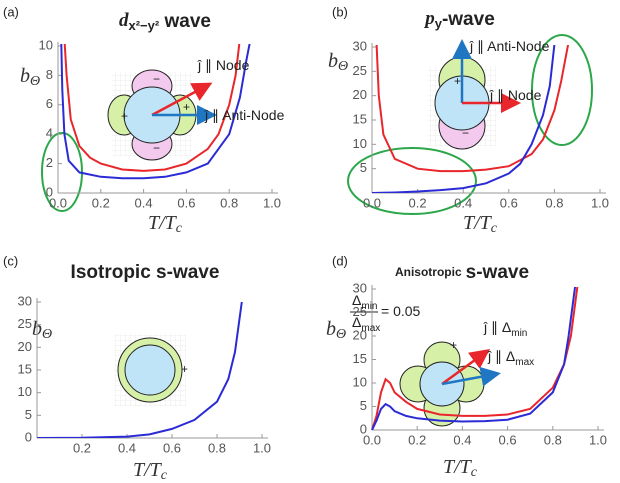 The image size is (620, 483). What do you see at coordinates (425, 369) in the screenshot?
I see `inset-anisotropic` at bounding box center [425, 369].